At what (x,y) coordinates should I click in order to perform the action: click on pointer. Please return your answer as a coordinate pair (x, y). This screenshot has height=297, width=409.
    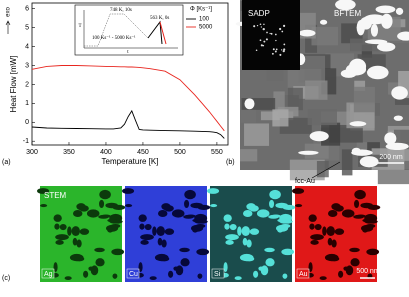
    Looking at the image, I should click on (326, 170).